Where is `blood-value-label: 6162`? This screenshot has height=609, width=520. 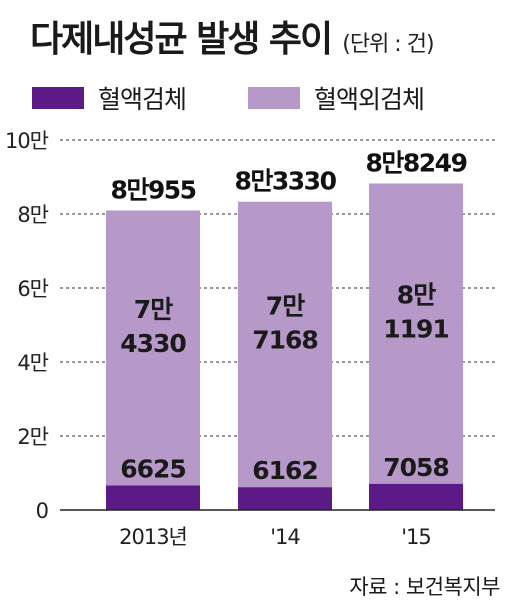
blood-value-label: 6162 is located at coordinates (285, 470).